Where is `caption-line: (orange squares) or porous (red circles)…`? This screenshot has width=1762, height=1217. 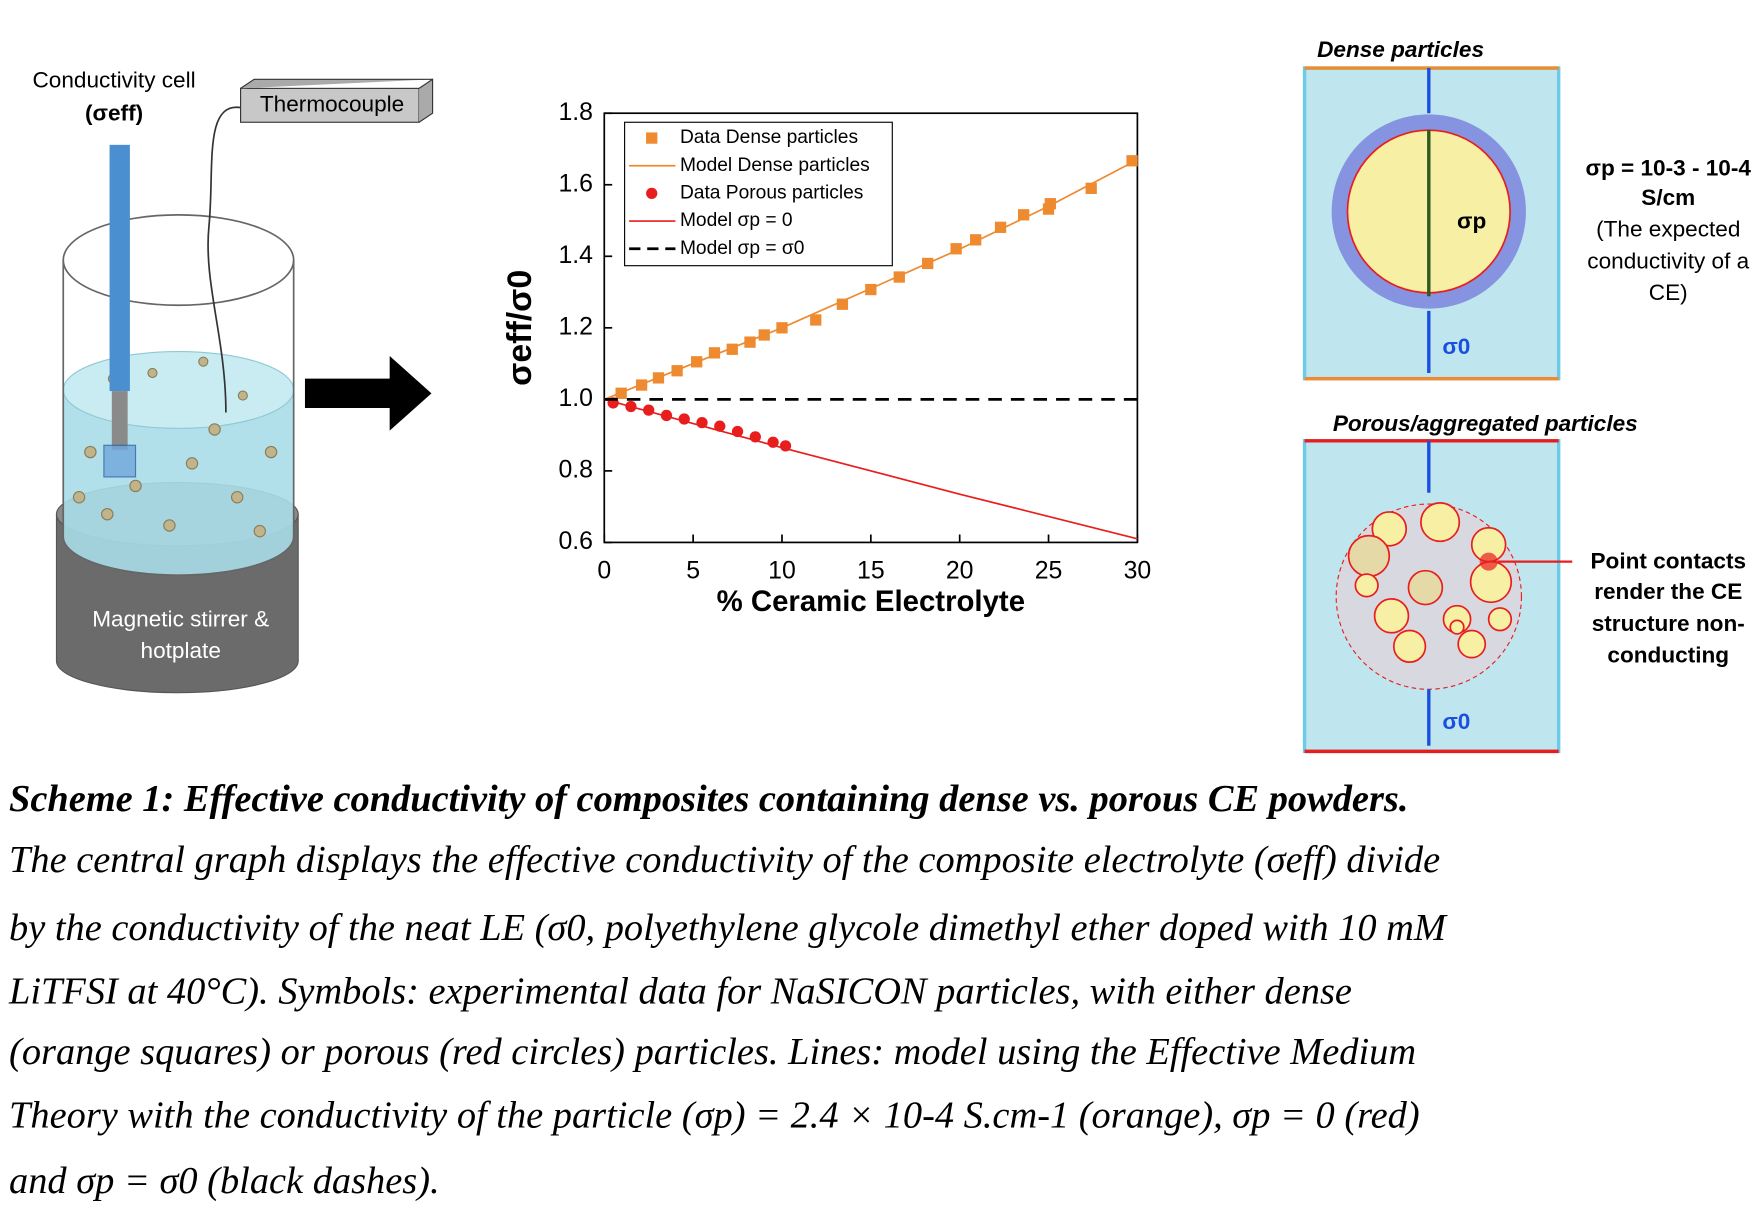
caption-line: (orange squares) or porous (red circles)… is located at coordinates (712, 1052).